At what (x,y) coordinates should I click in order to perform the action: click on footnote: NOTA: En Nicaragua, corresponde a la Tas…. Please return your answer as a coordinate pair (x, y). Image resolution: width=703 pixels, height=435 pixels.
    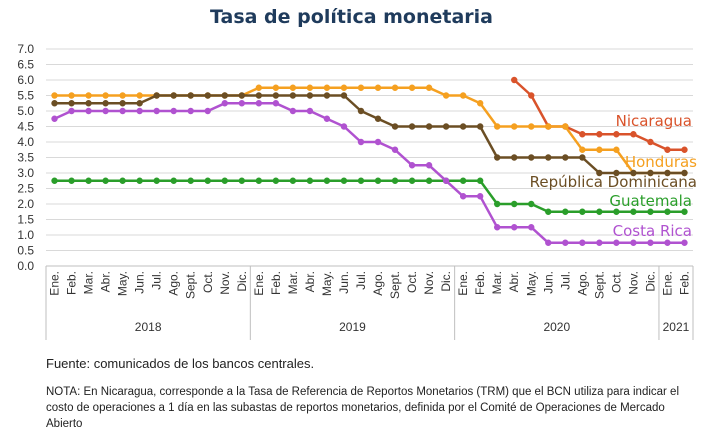
    Looking at the image, I should click on (363, 408).